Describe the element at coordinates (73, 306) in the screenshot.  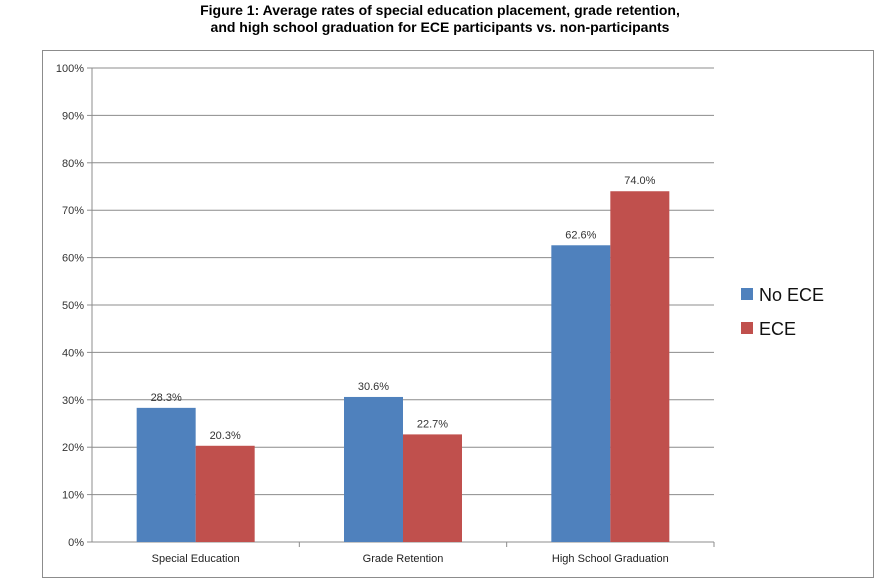
I see `y-tick-label: 50%` at that location.